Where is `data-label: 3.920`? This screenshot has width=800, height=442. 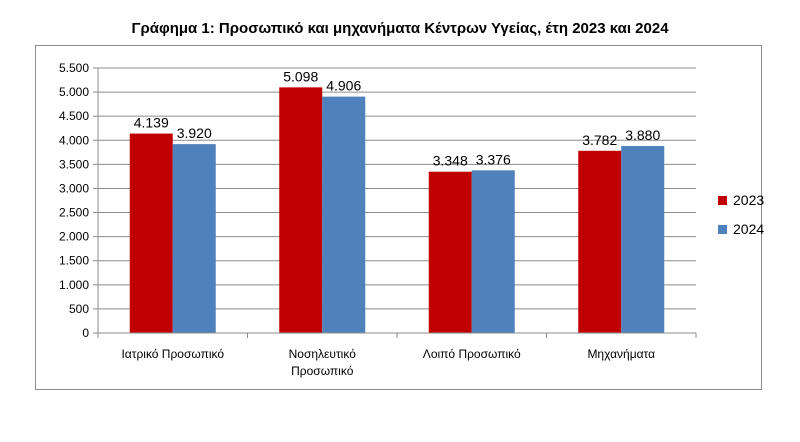 data-label: 3.920 is located at coordinates (194, 133).